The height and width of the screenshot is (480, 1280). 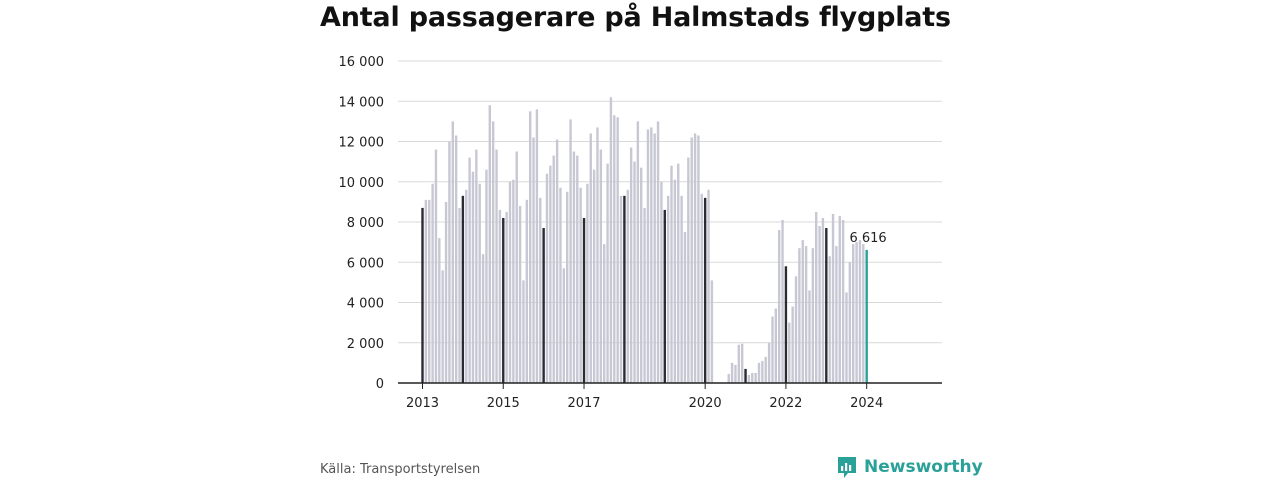 What do you see at coordinates (362, 62) in the screenshot?
I see `y-tick-label: 16 000` at bounding box center [362, 62].